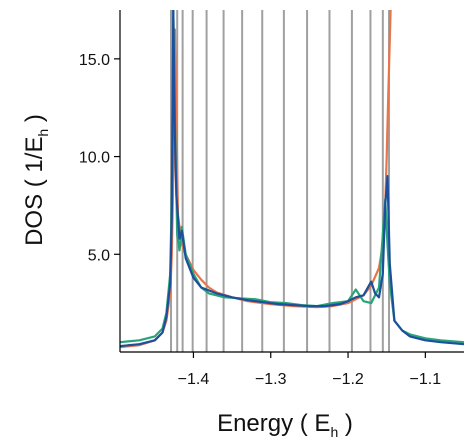  Describe the element at coordinates (34, 191) in the screenshot. I see `y-axis-label-main: DOS ( 1/E` at that location.